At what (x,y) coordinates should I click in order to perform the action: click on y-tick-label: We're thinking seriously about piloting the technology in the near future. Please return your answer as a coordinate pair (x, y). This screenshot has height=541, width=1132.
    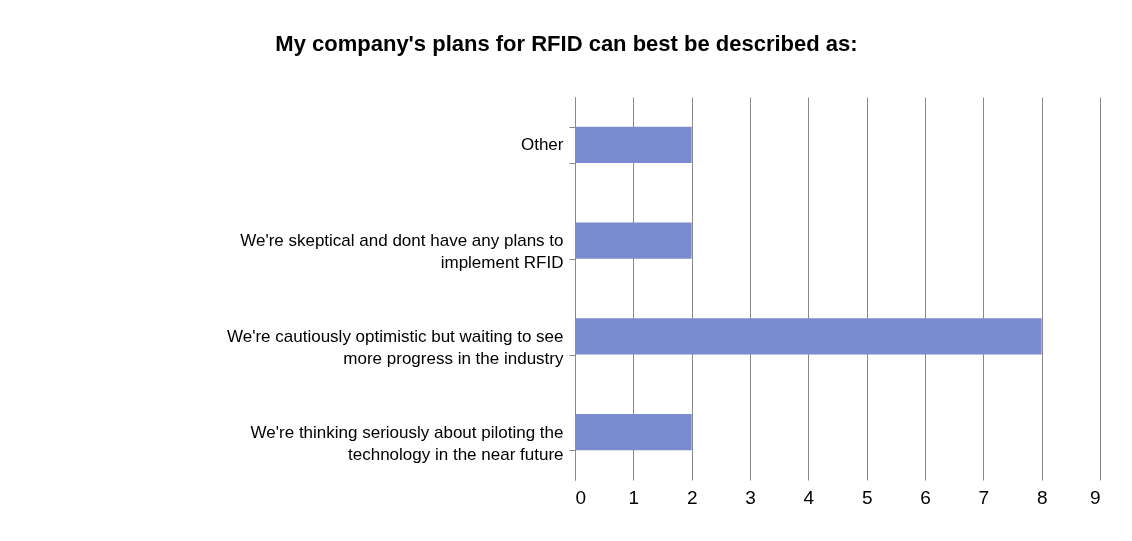
    Looking at the image, I should click on (407, 443).